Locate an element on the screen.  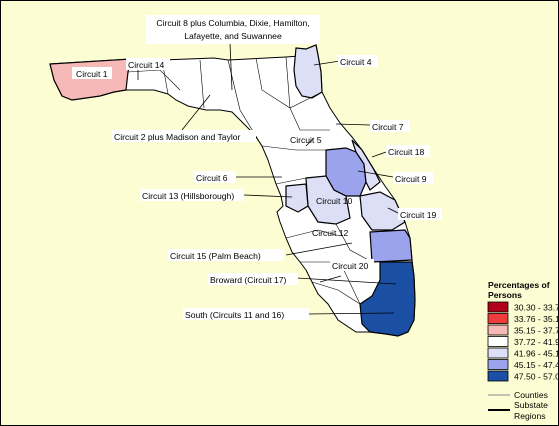
label-circuit-2: Circuit 2 plus Madison and Taylor is located at coordinates (177, 137).